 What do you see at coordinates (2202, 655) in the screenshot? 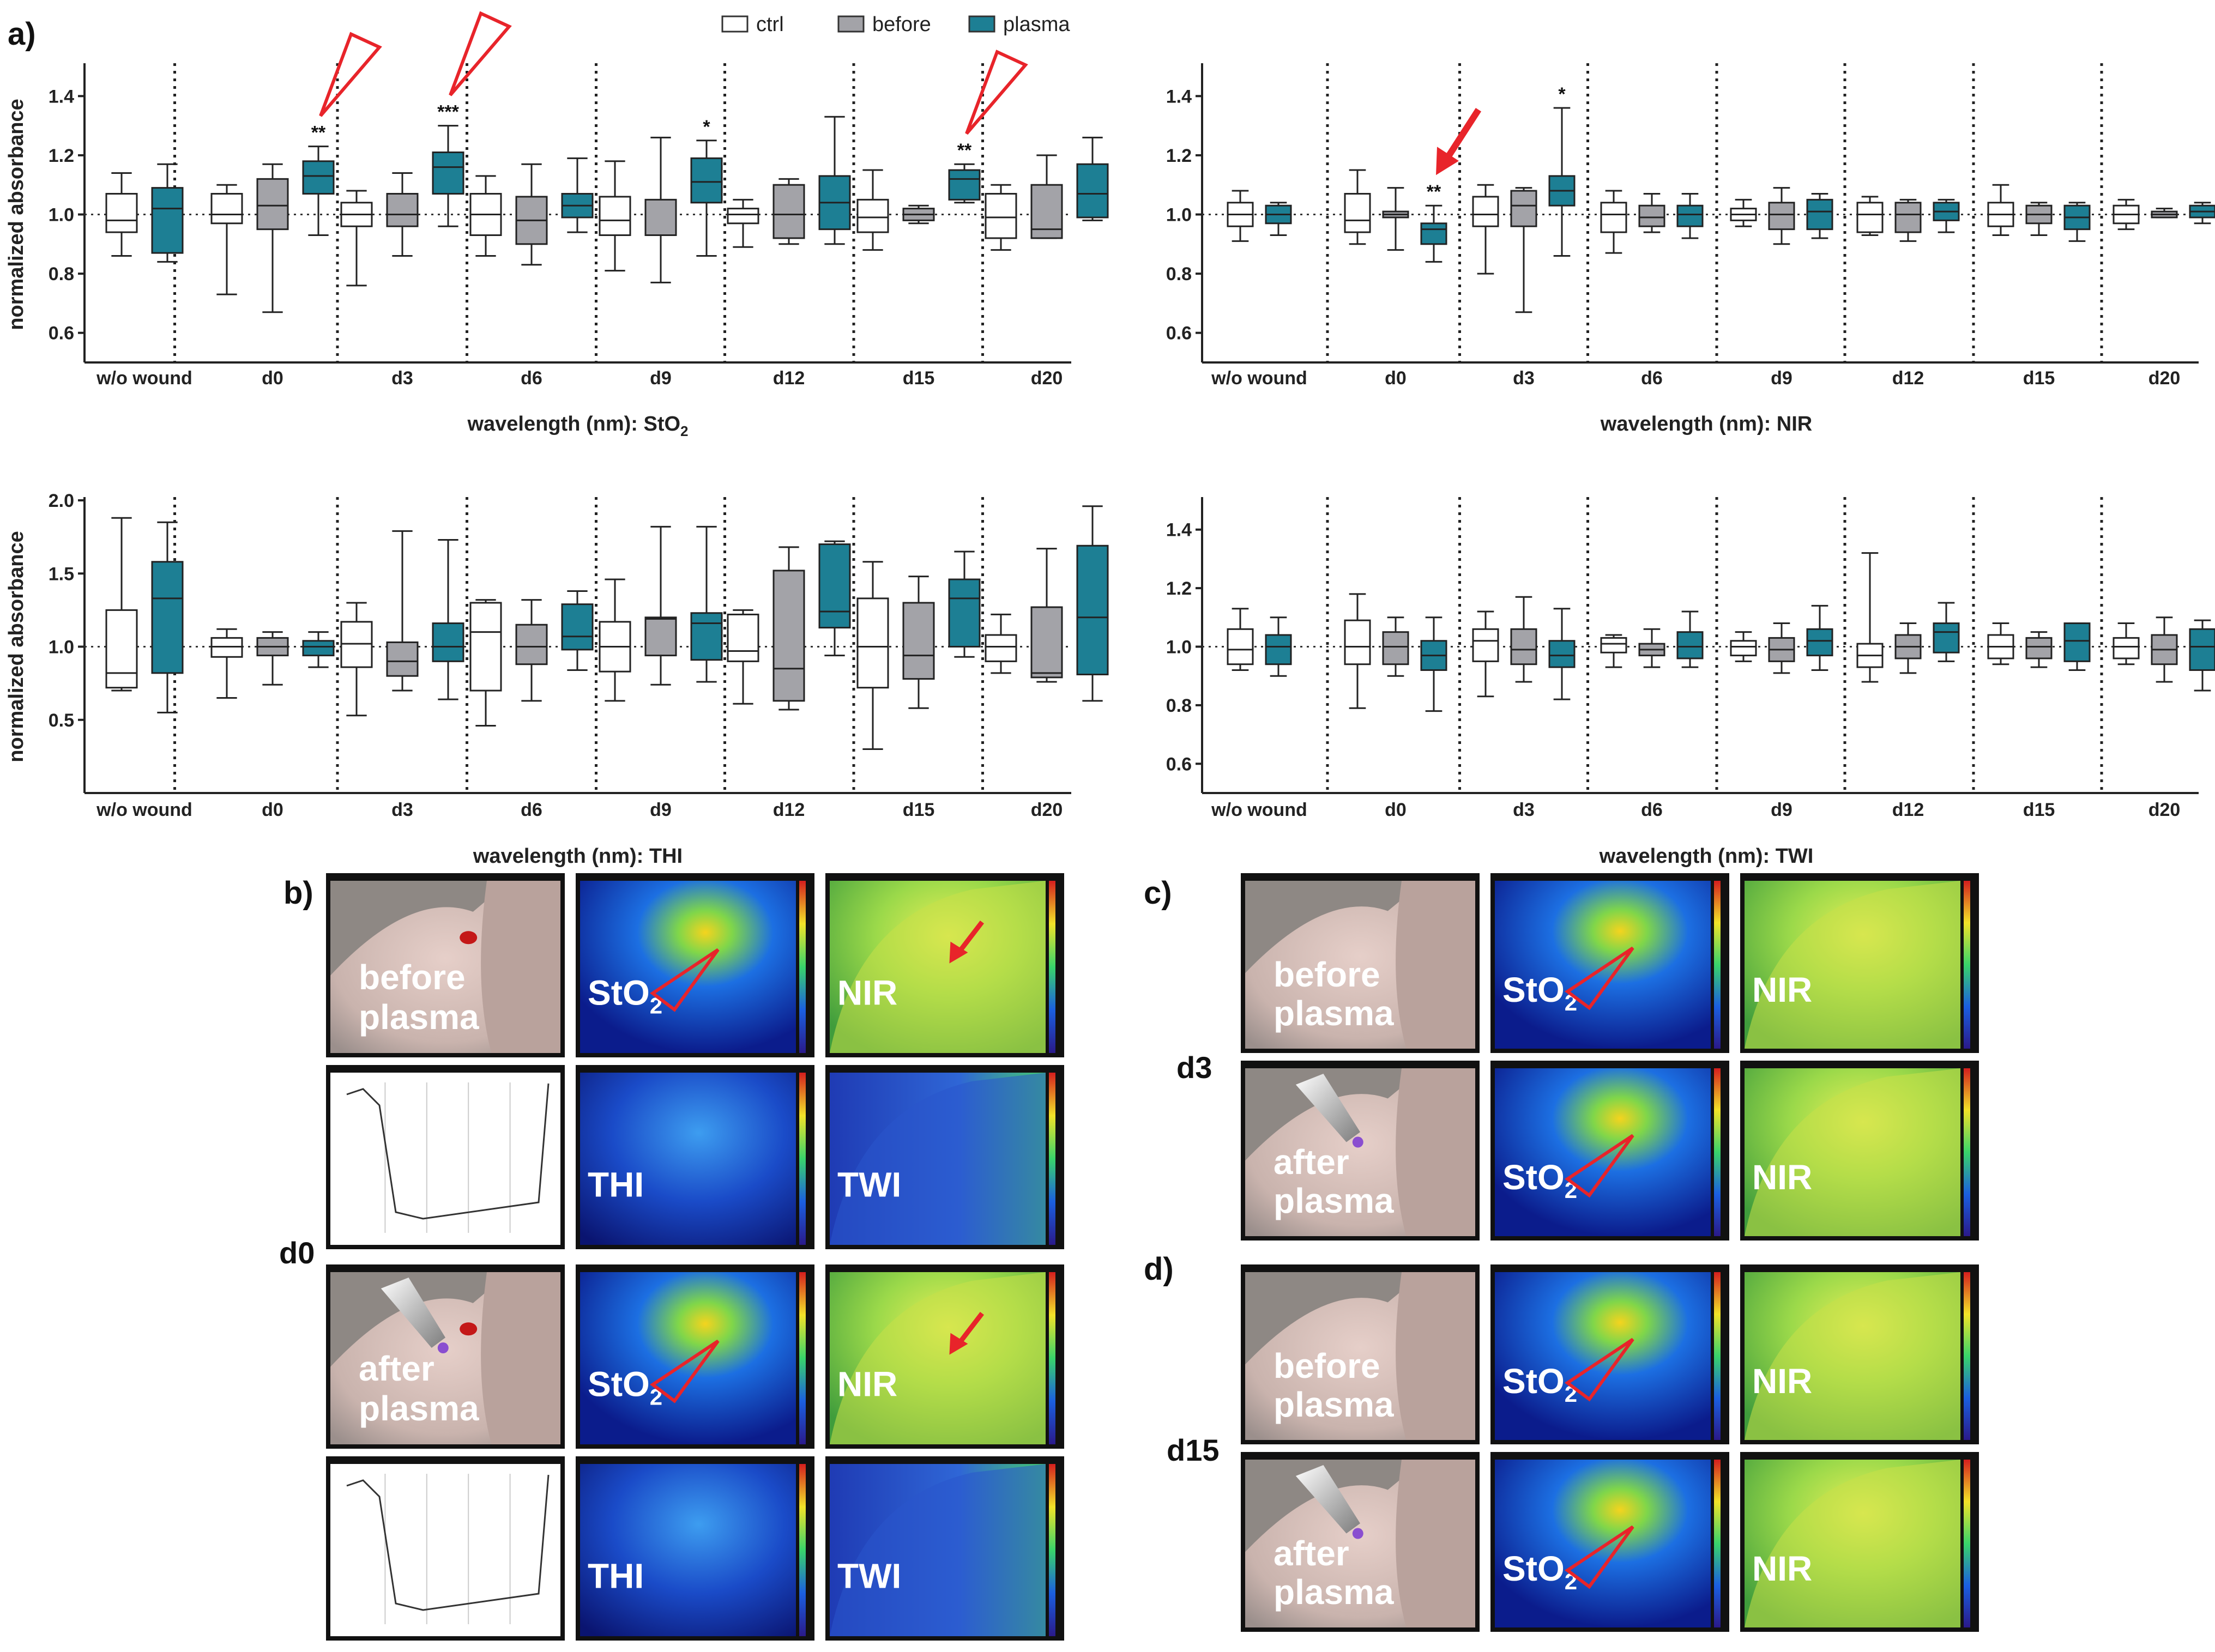
I see `box-d20-plasma` at bounding box center [2202, 655].